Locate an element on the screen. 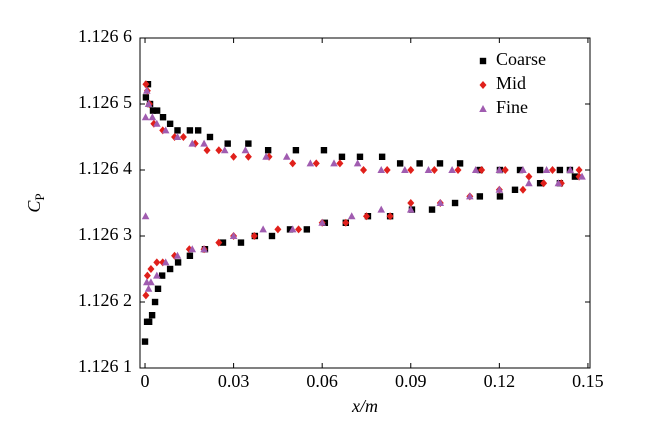  y-tick-label: 1.126 4 is located at coordinates (105, 168).